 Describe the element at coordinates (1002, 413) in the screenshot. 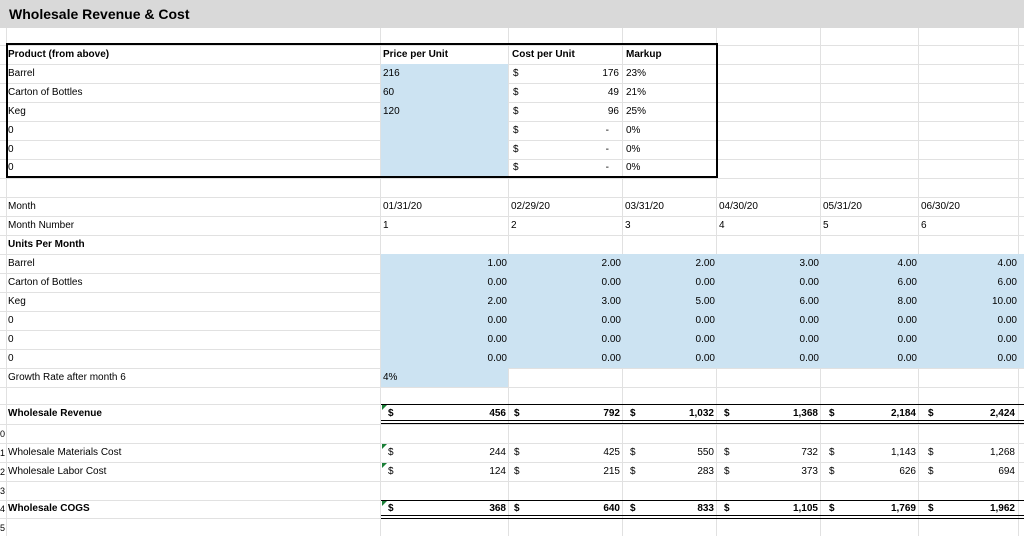

I see `revenue-cell: 2,424` at that location.